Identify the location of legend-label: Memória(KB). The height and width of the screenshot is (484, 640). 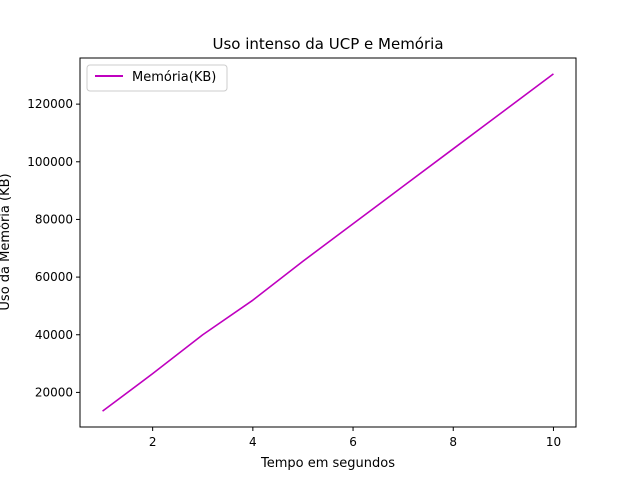
(174, 77).